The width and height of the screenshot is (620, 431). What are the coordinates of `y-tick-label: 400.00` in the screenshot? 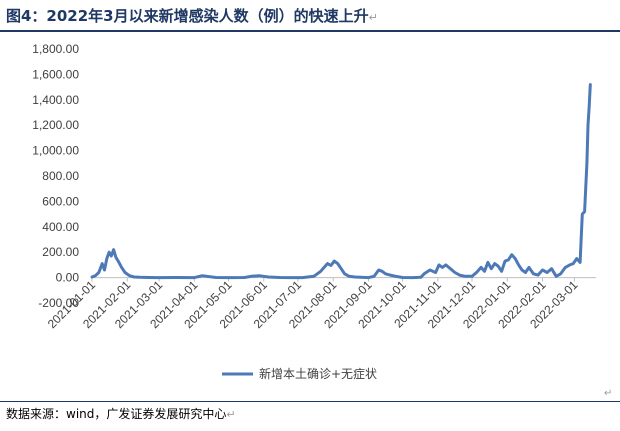 It's located at (60, 227).